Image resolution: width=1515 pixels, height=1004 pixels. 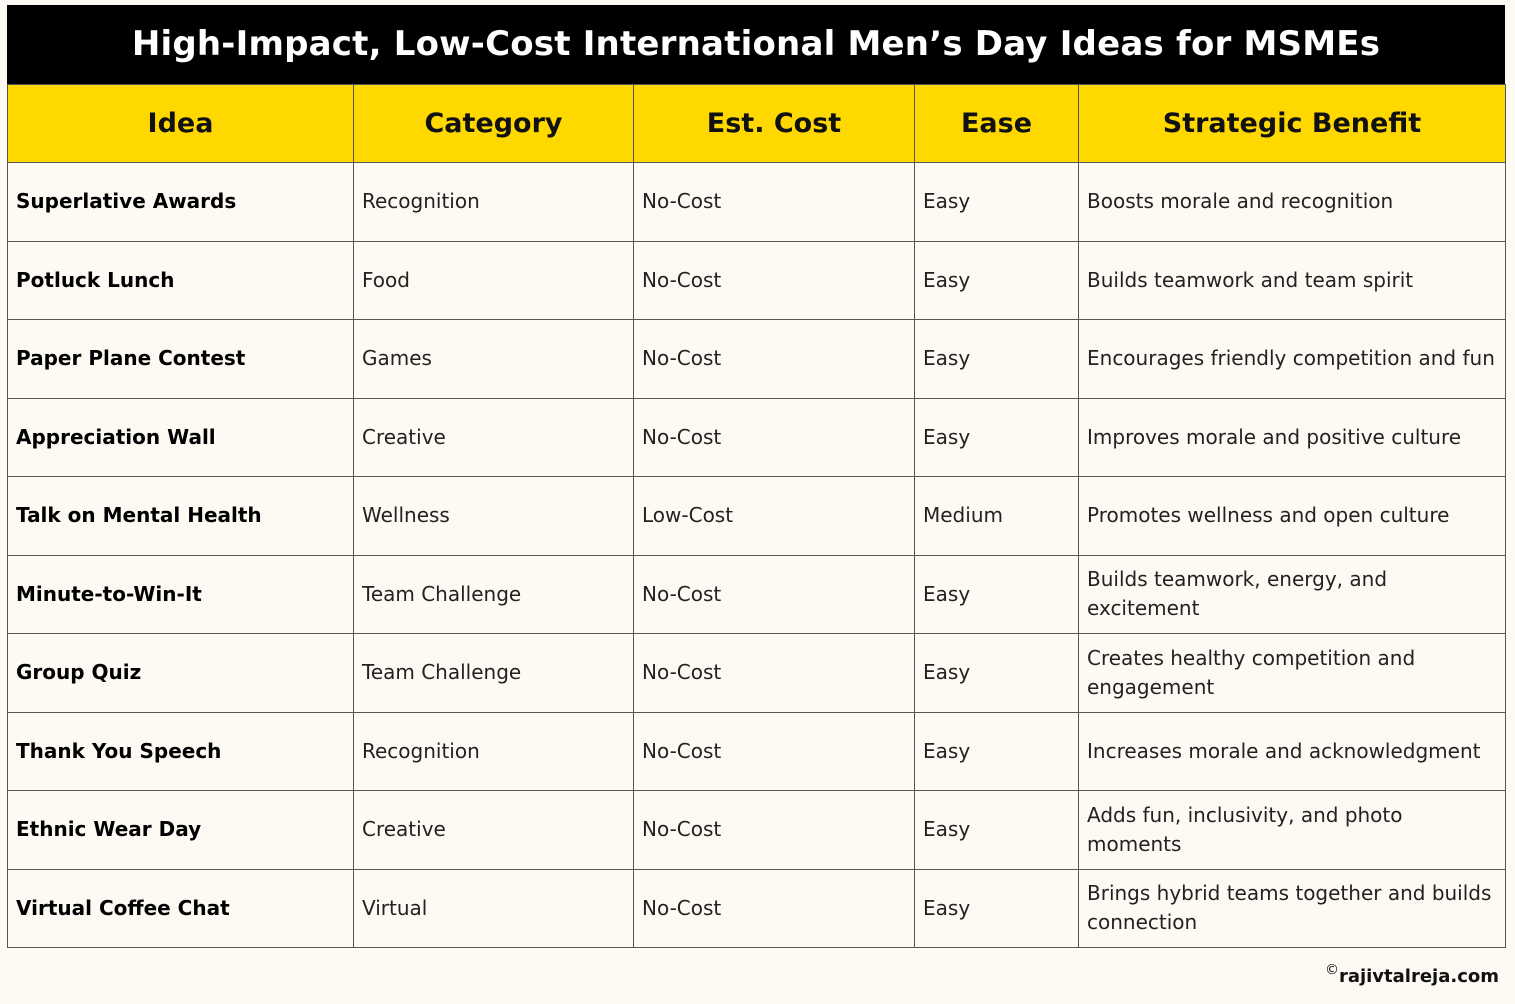 I want to click on cell-idea: Thank You Speech, so click(x=180, y=751).